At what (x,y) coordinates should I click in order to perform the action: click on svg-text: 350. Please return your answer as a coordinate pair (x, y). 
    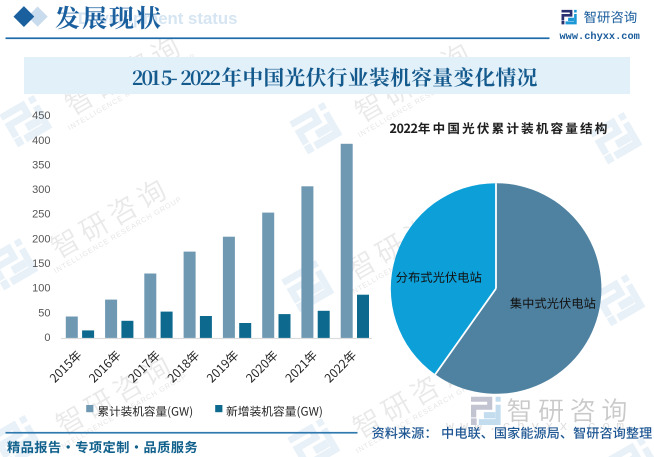
    Looking at the image, I should click on (41, 165).